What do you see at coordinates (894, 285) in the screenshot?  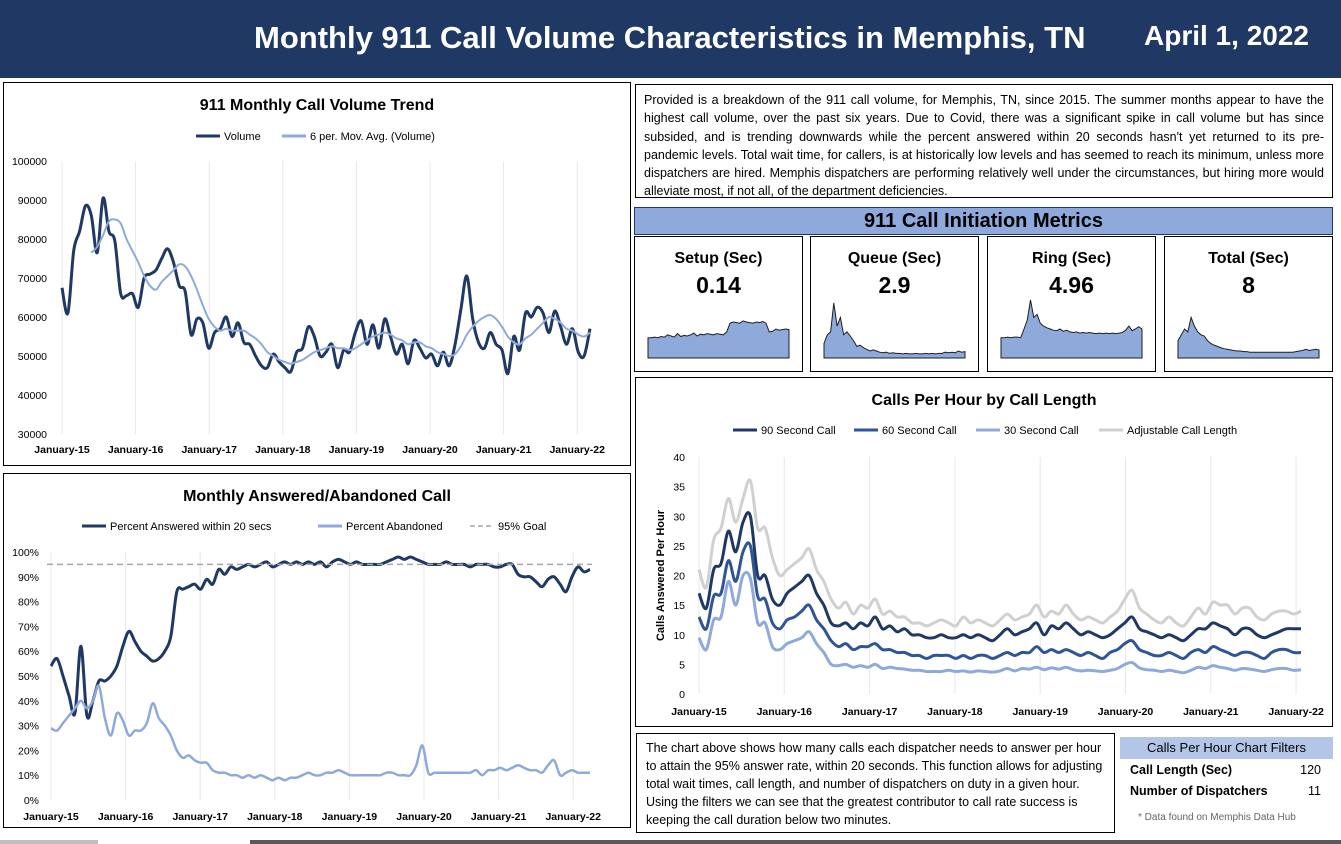 I see `metric-value: 2.9` at bounding box center [894, 285].